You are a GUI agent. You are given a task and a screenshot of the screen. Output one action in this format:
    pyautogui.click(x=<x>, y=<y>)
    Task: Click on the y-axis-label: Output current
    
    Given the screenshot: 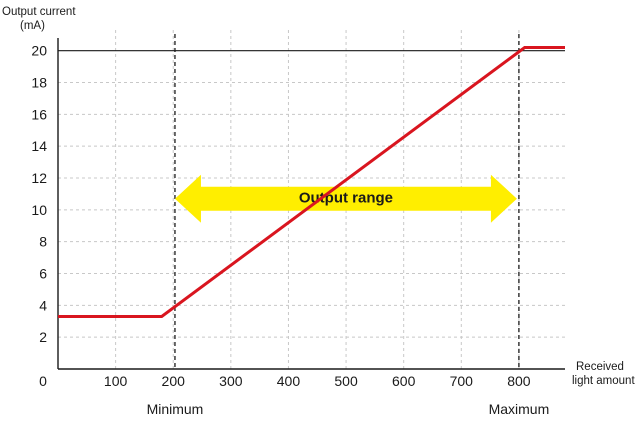 What is the action you would take?
    pyautogui.click(x=39, y=12)
    